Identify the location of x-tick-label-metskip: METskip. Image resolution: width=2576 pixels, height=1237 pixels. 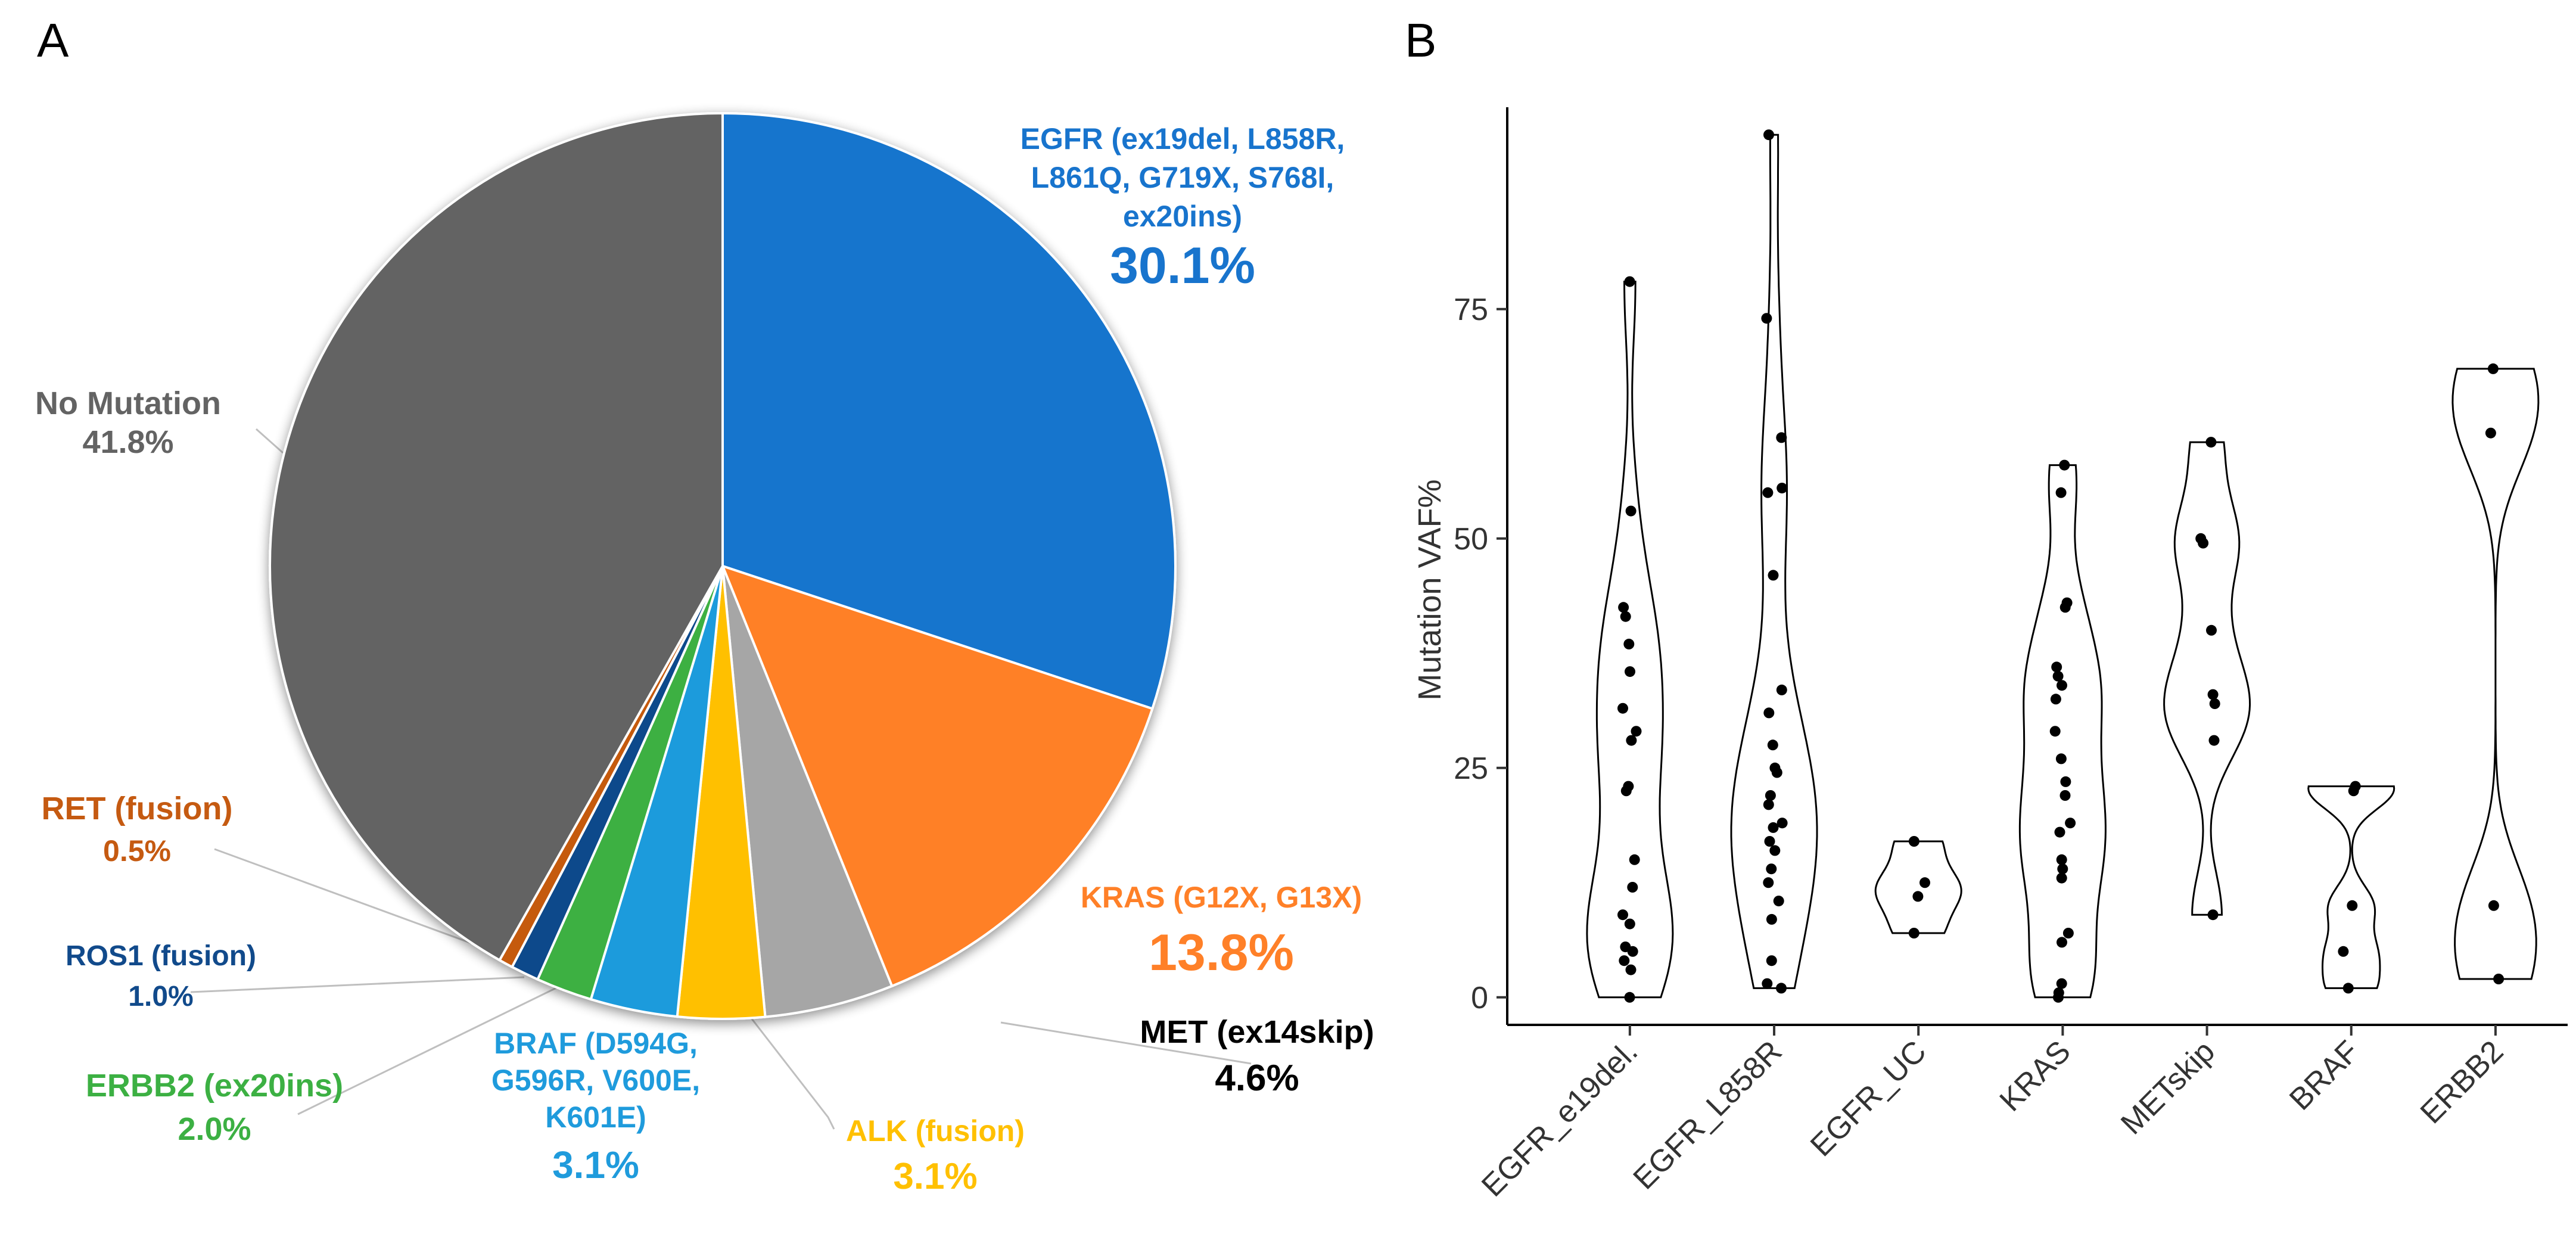
(2168, 1088).